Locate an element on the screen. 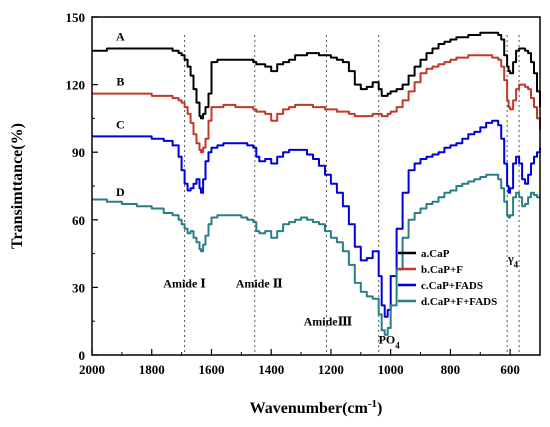 This screenshot has height=427, width=550. y-tick-label: 30 is located at coordinates (78, 287).